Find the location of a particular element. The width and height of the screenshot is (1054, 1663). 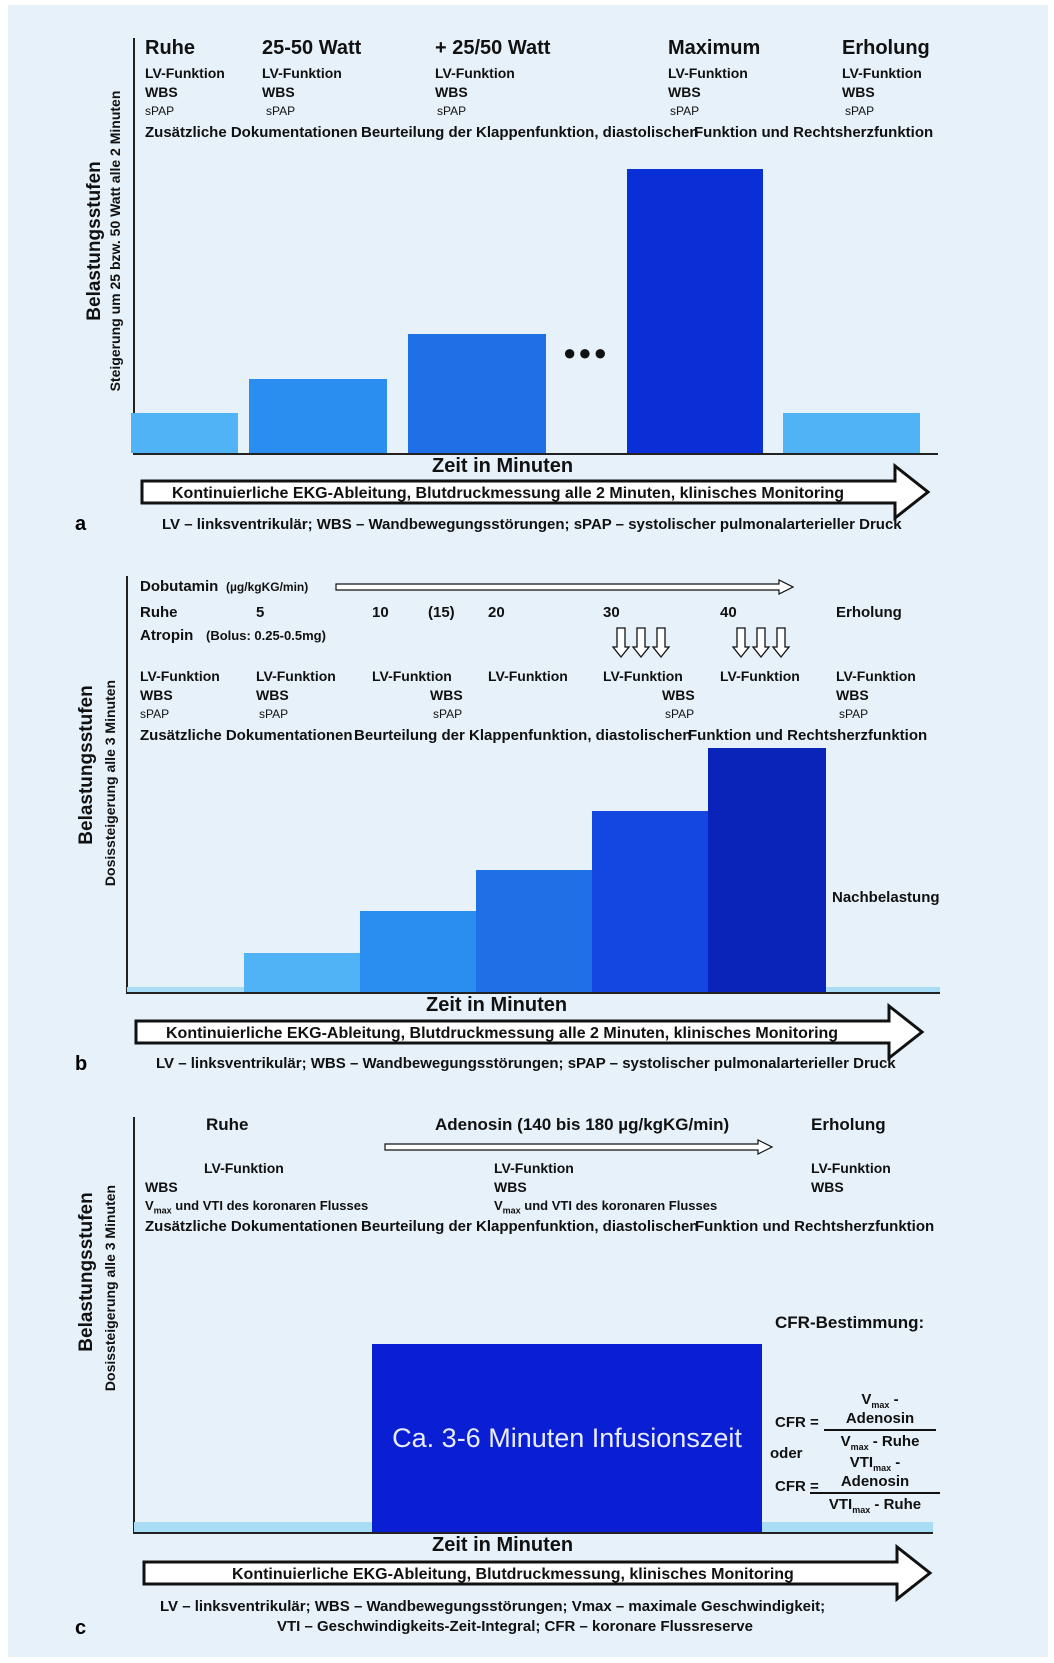

f2n-b: - Adenosin is located at coordinates (875, 1472).